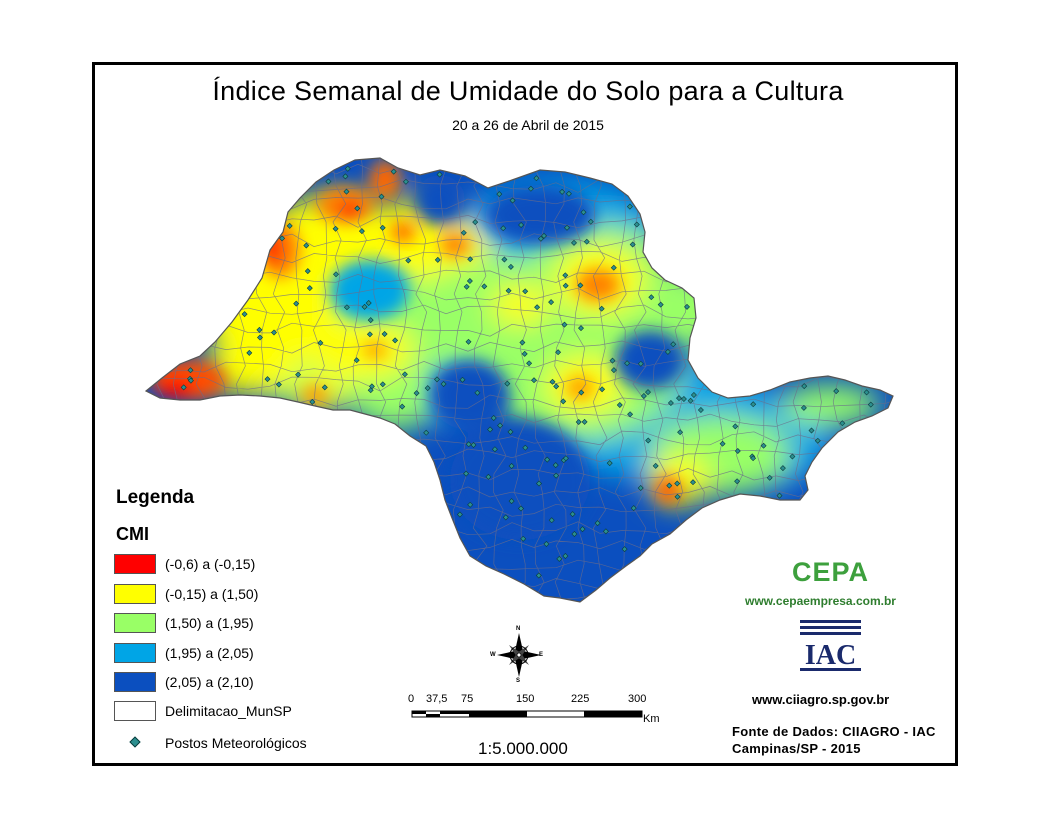  Describe the element at coordinates (796, 748) in the screenshot. I see `credit-place-year: Campinas/SP - 2015` at that location.